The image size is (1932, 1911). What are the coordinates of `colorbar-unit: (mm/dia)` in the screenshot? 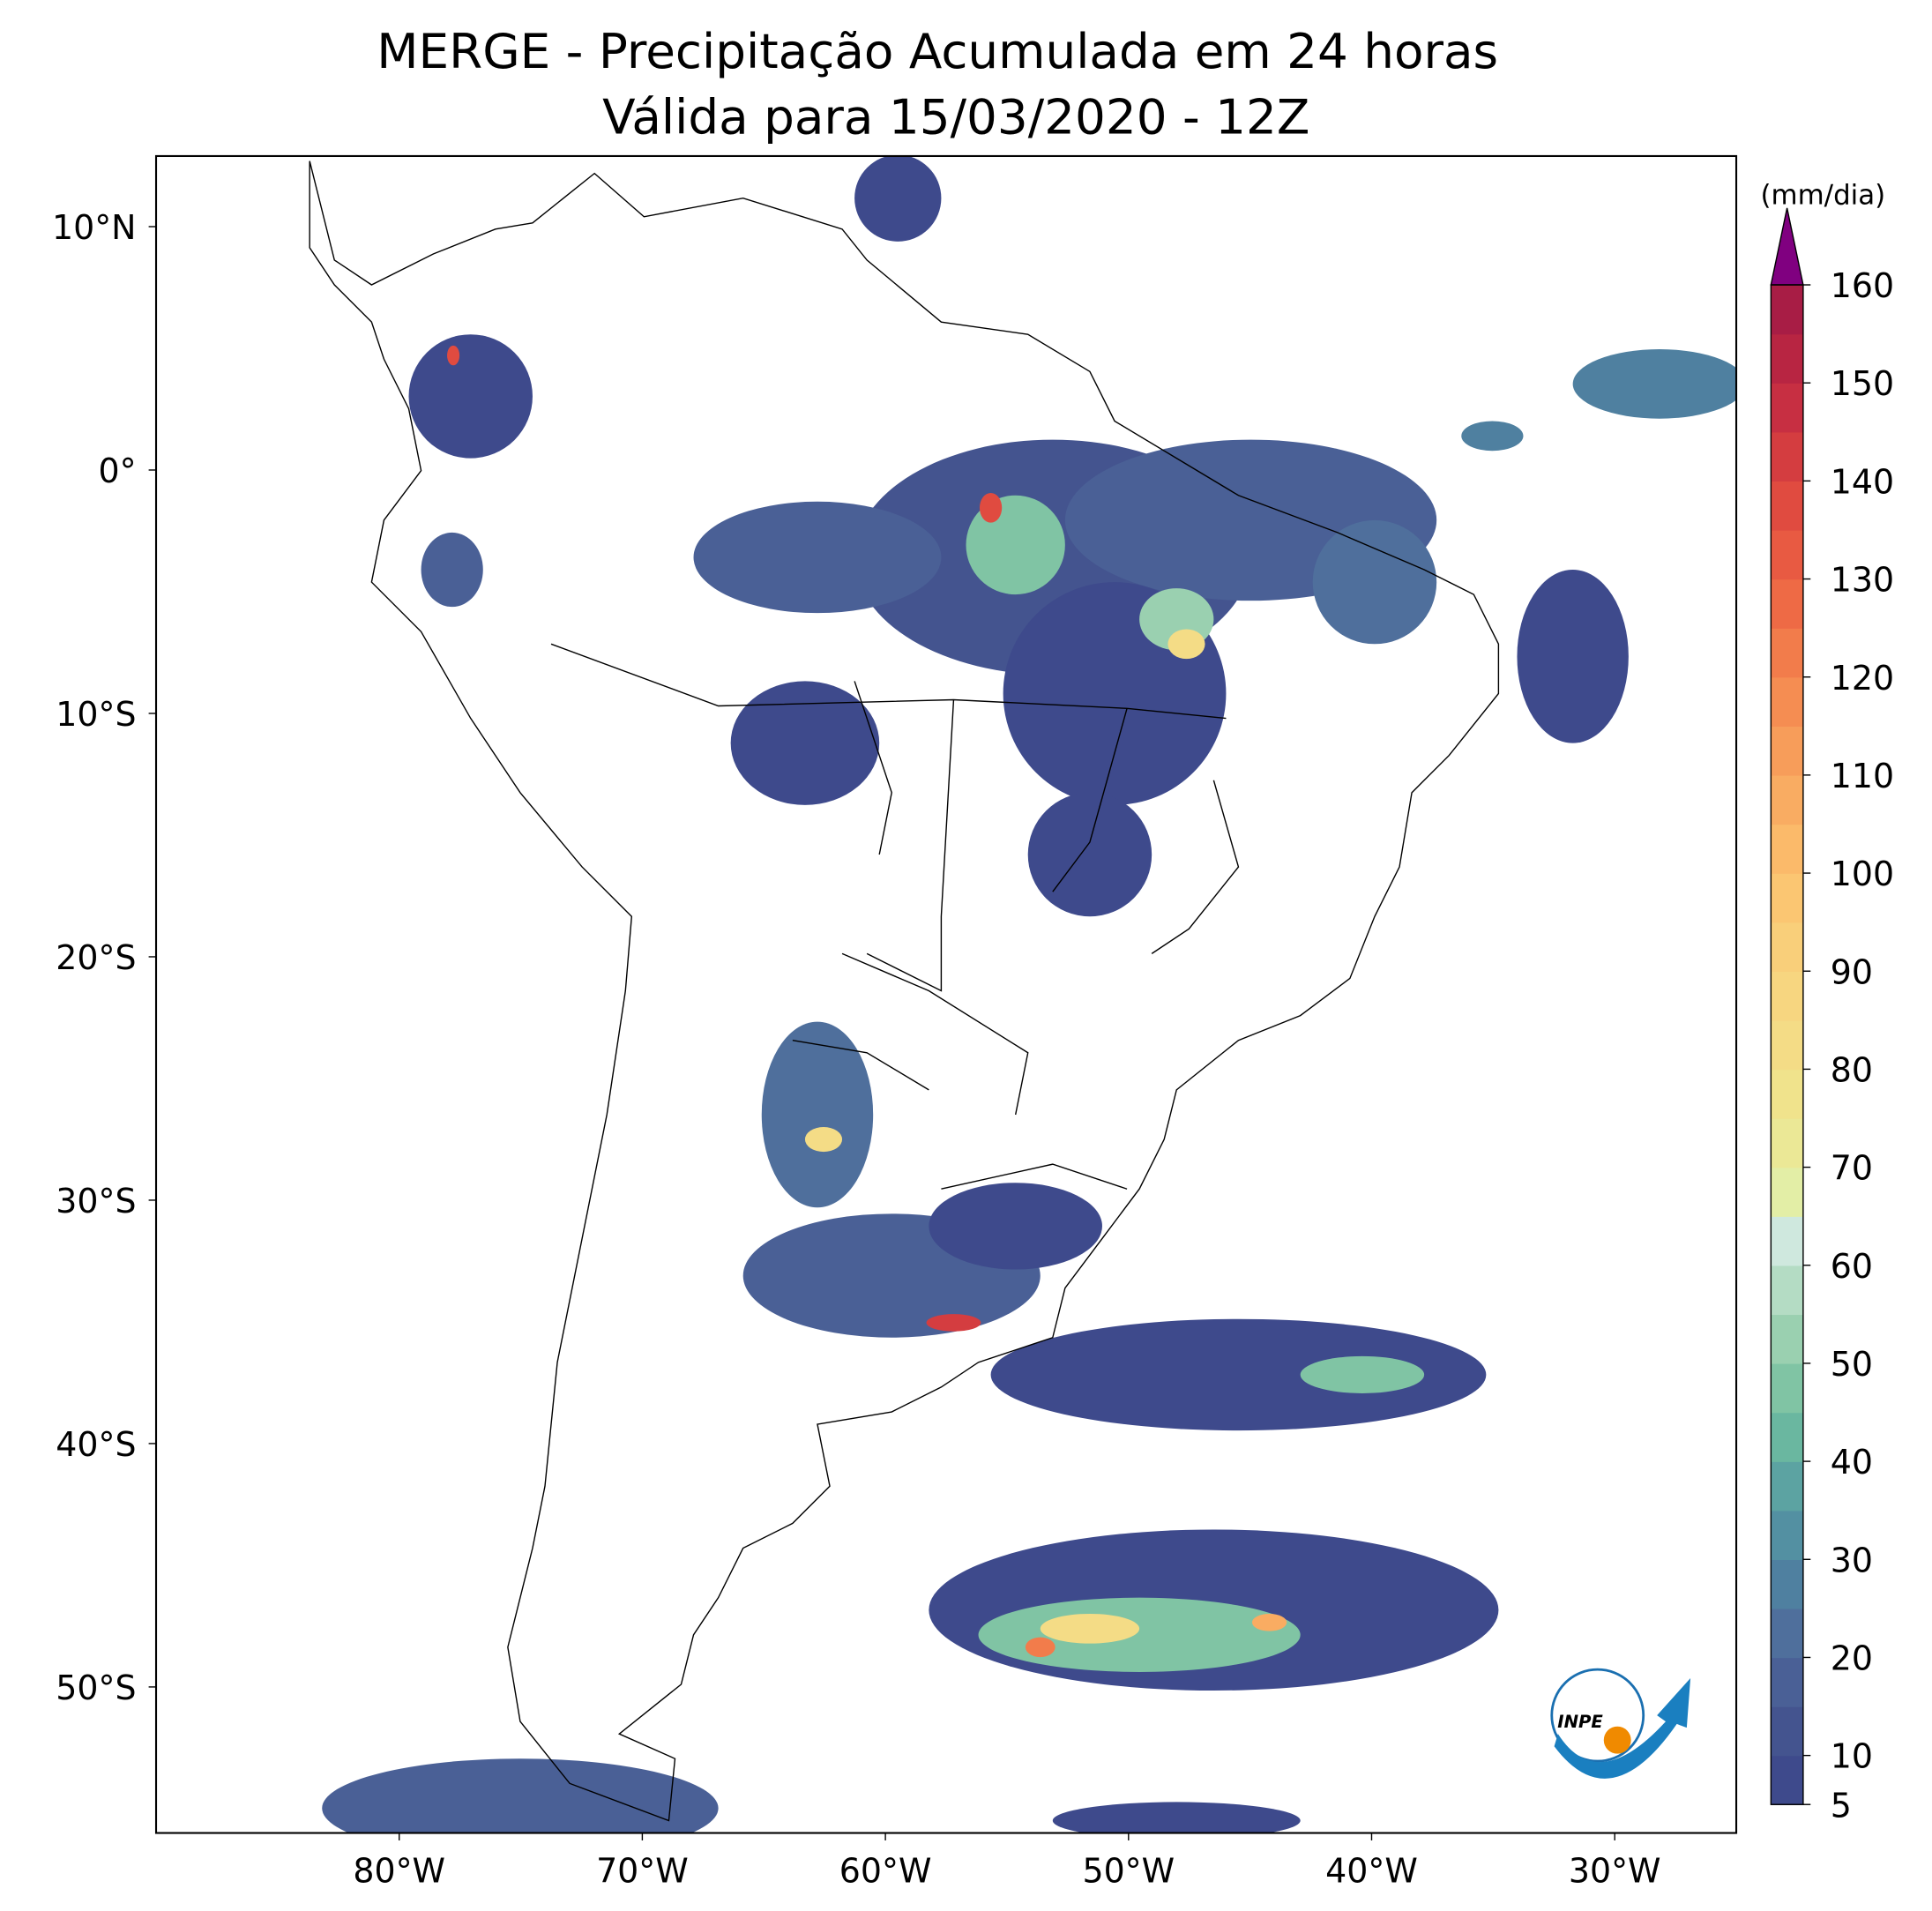 It's located at (1822, 196).